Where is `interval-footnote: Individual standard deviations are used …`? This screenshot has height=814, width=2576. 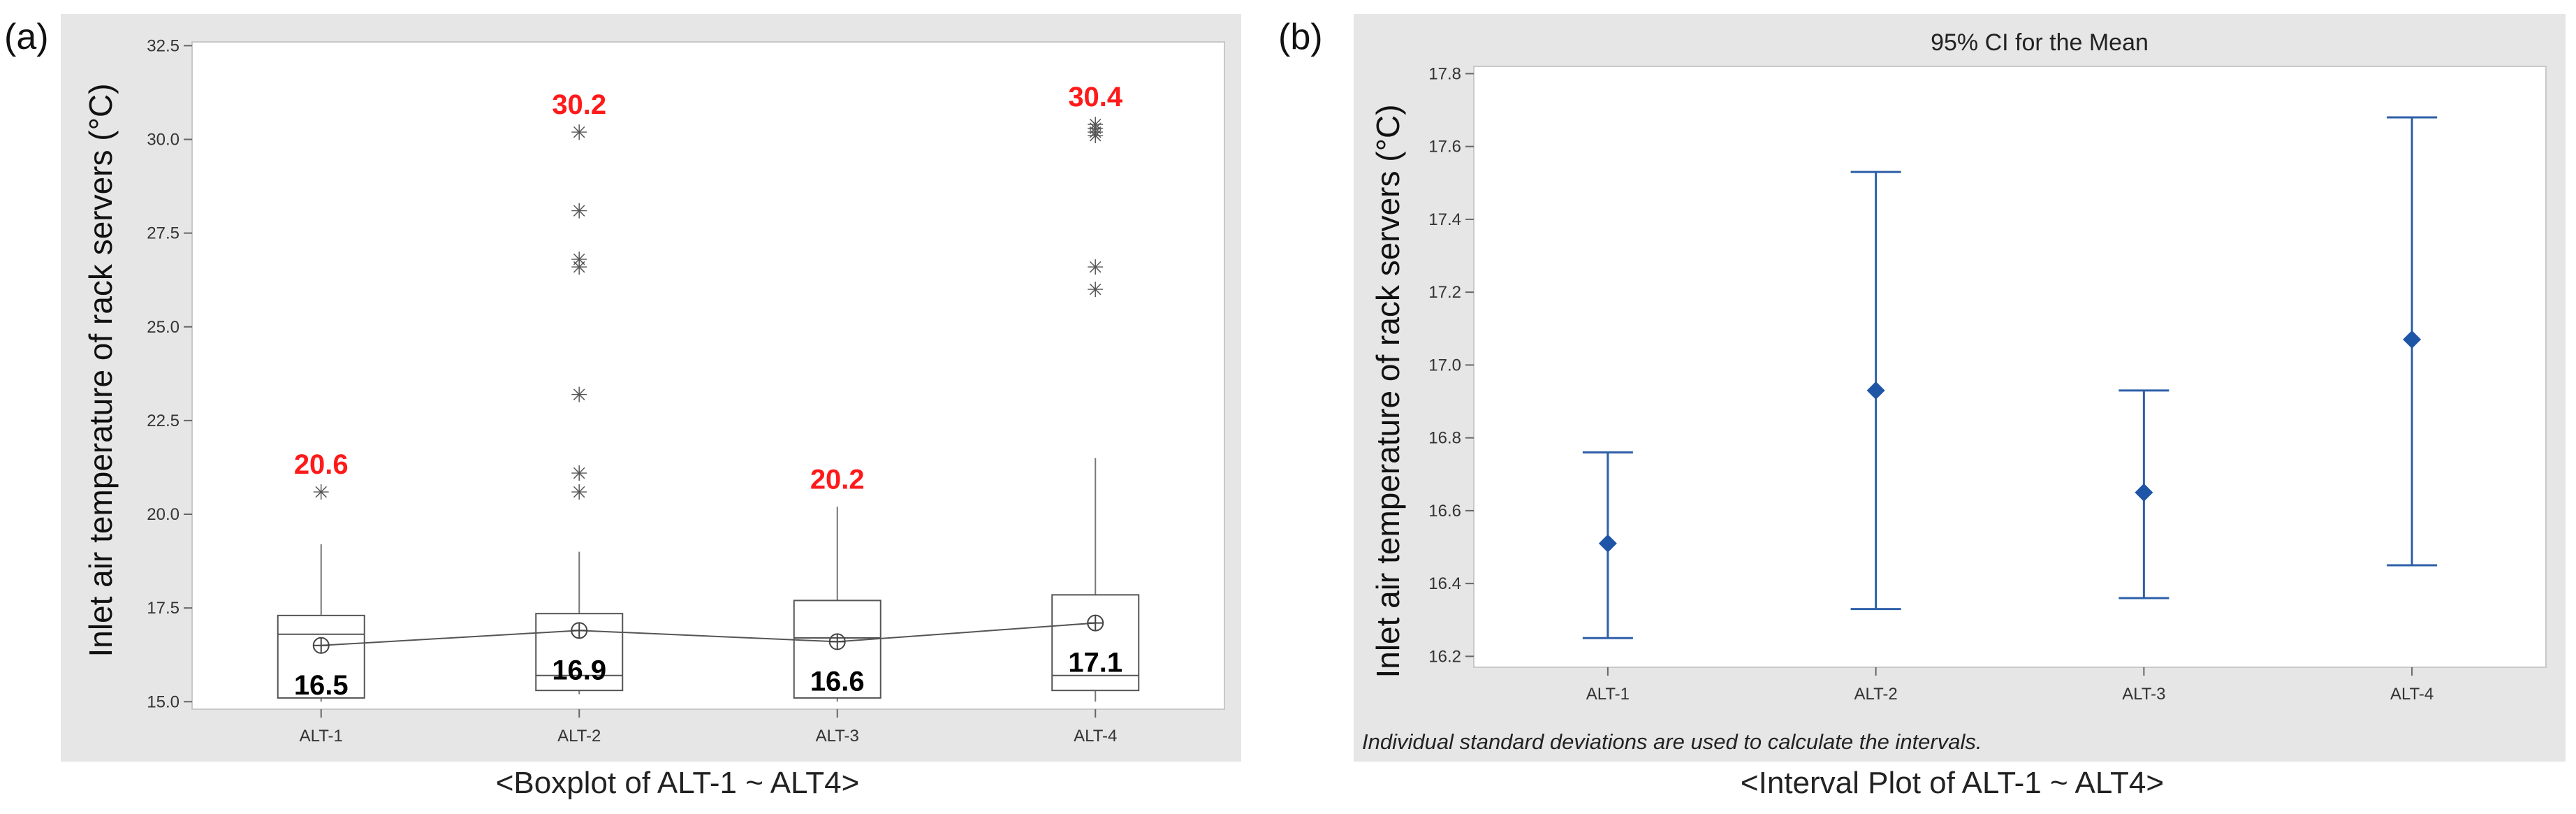
interval-footnote: Individual standard deviations are used … is located at coordinates (1672, 741).